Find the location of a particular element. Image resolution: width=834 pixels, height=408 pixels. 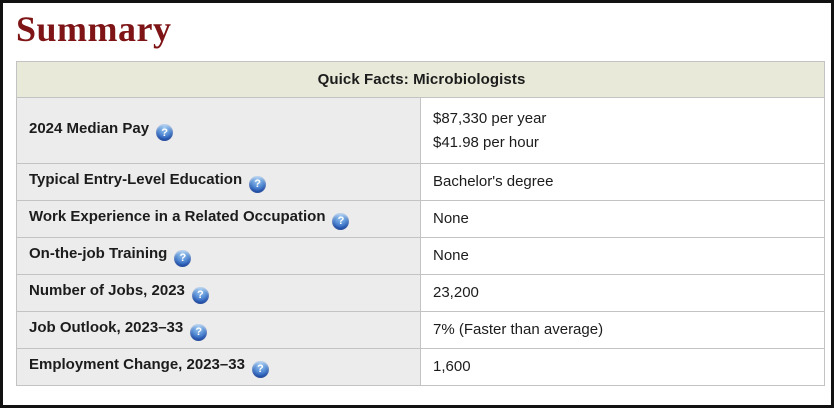

row-value-median-pay: $87,330 per year $41.98 per hour is located at coordinates (622, 130).